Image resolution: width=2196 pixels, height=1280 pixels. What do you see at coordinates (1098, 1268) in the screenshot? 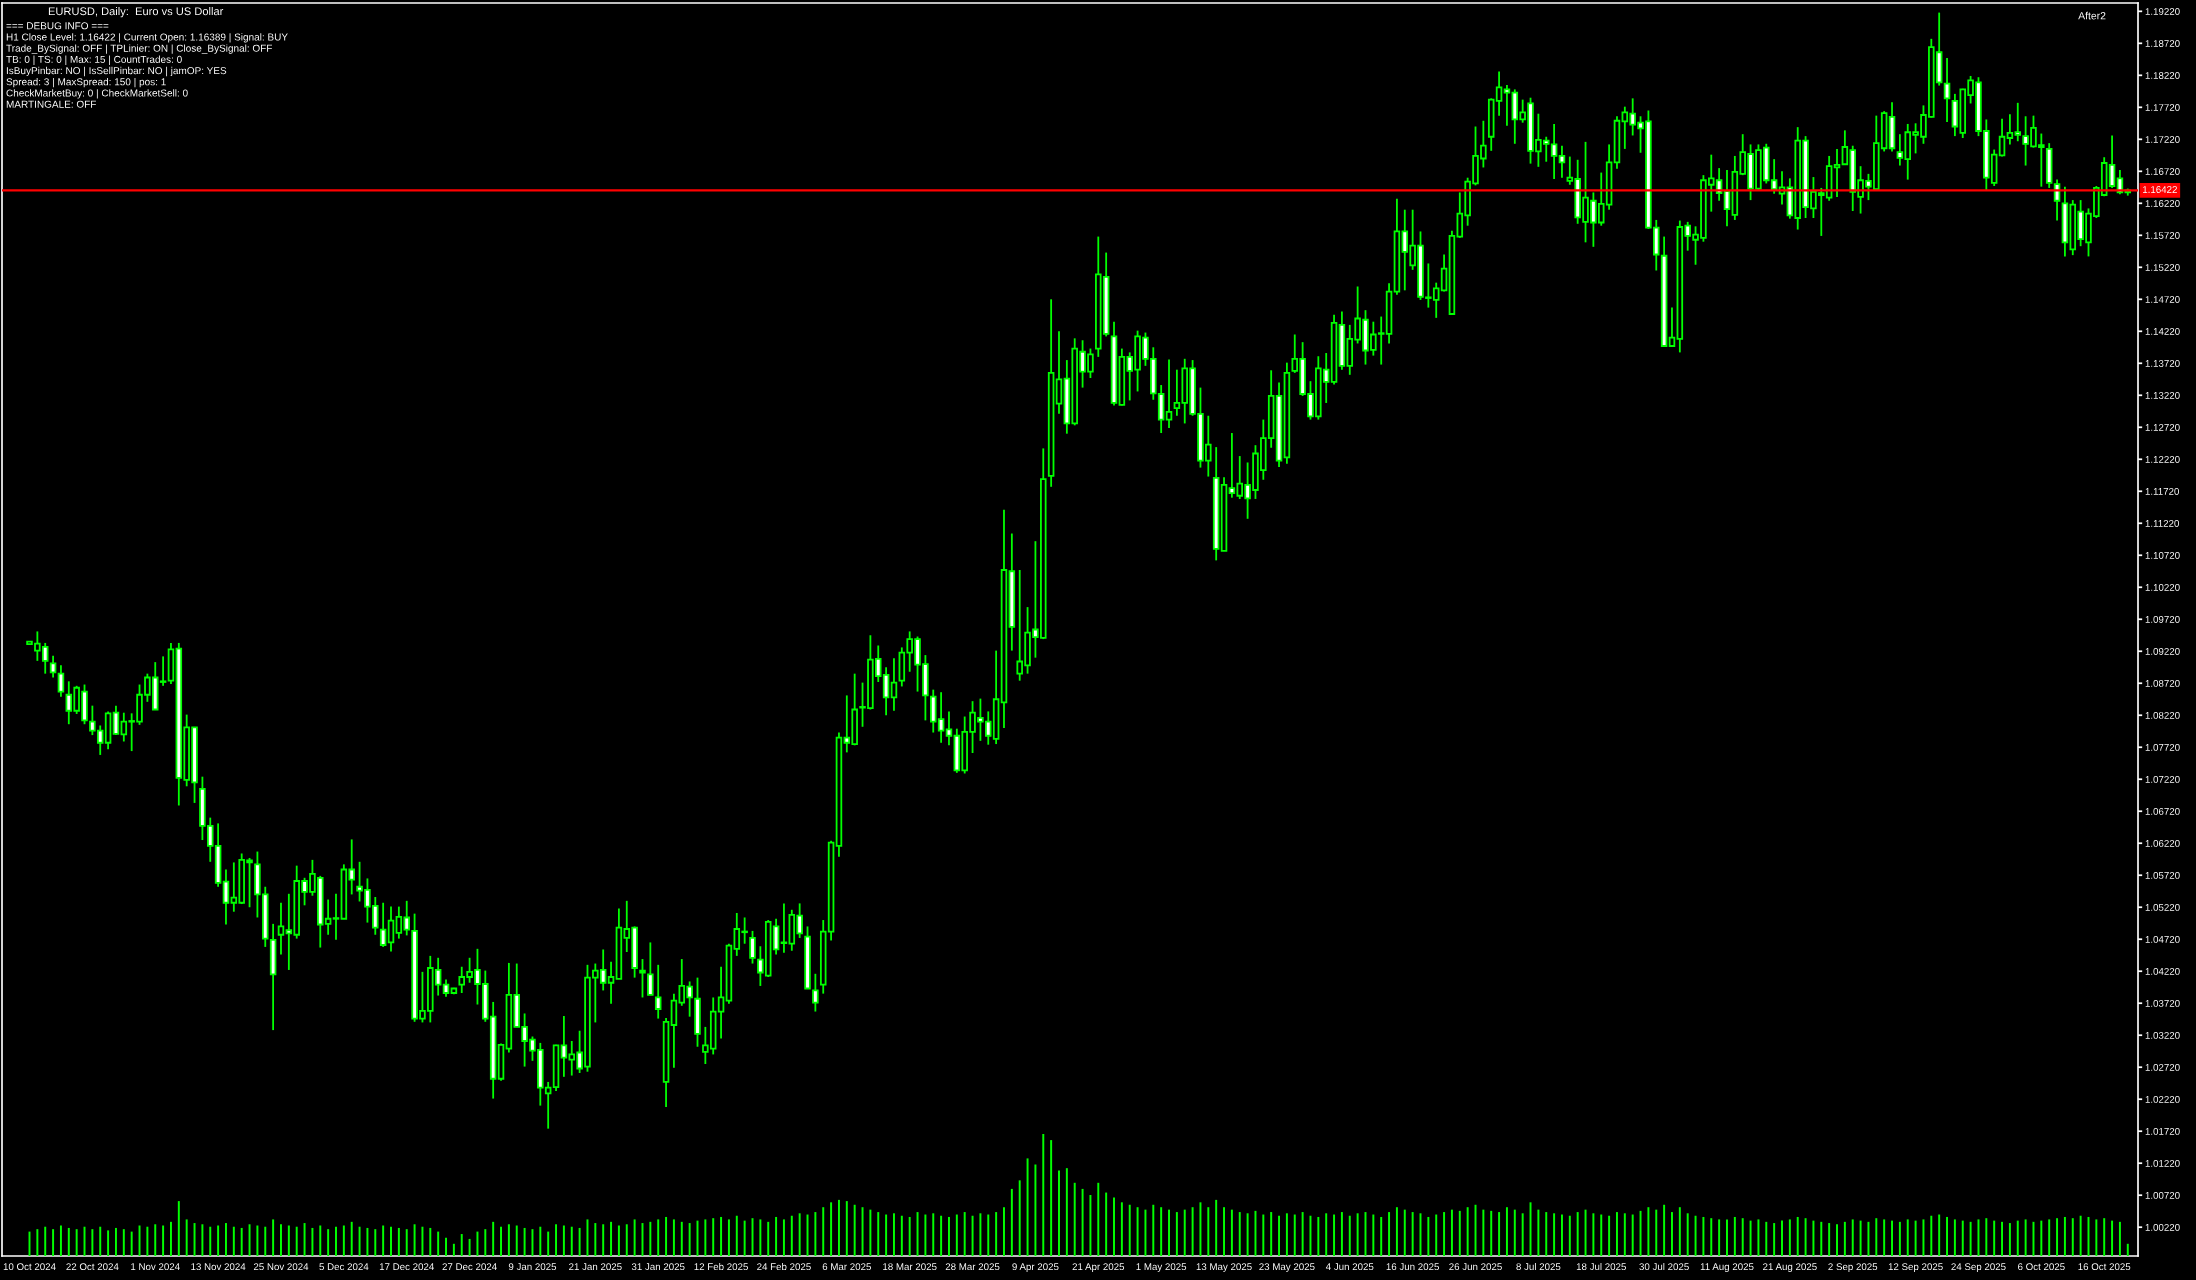
I see `x-tick-label: 21 Apr 2025` at bounding box center [1098, 1268].